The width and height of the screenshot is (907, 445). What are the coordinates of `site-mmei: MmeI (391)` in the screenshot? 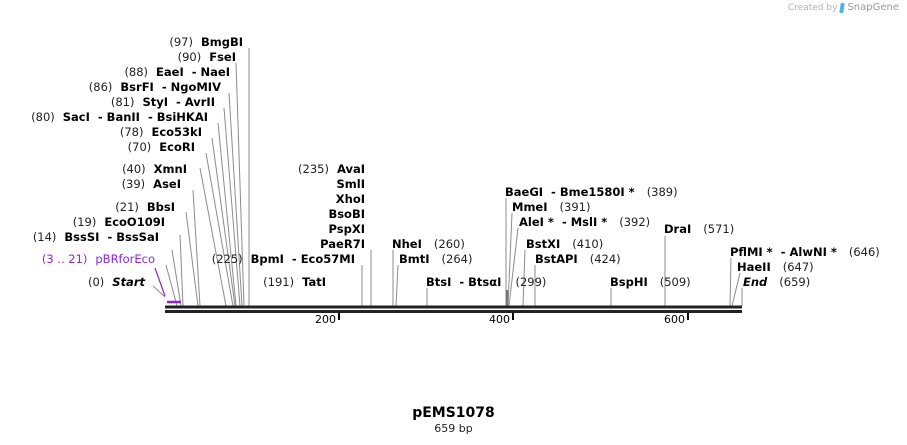 It's located at (551, 207).